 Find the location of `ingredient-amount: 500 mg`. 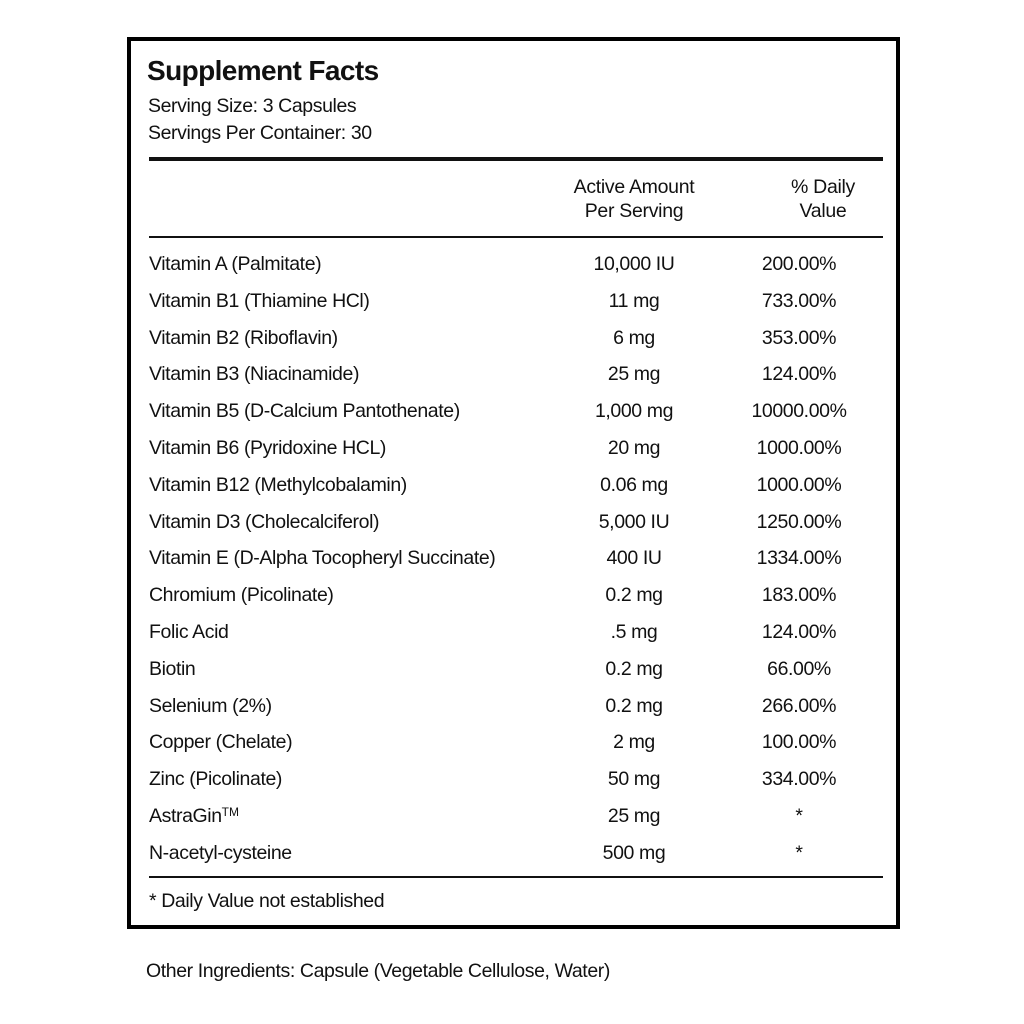

ingredient-amount: 500 mg is located at coordinates (634, 852).